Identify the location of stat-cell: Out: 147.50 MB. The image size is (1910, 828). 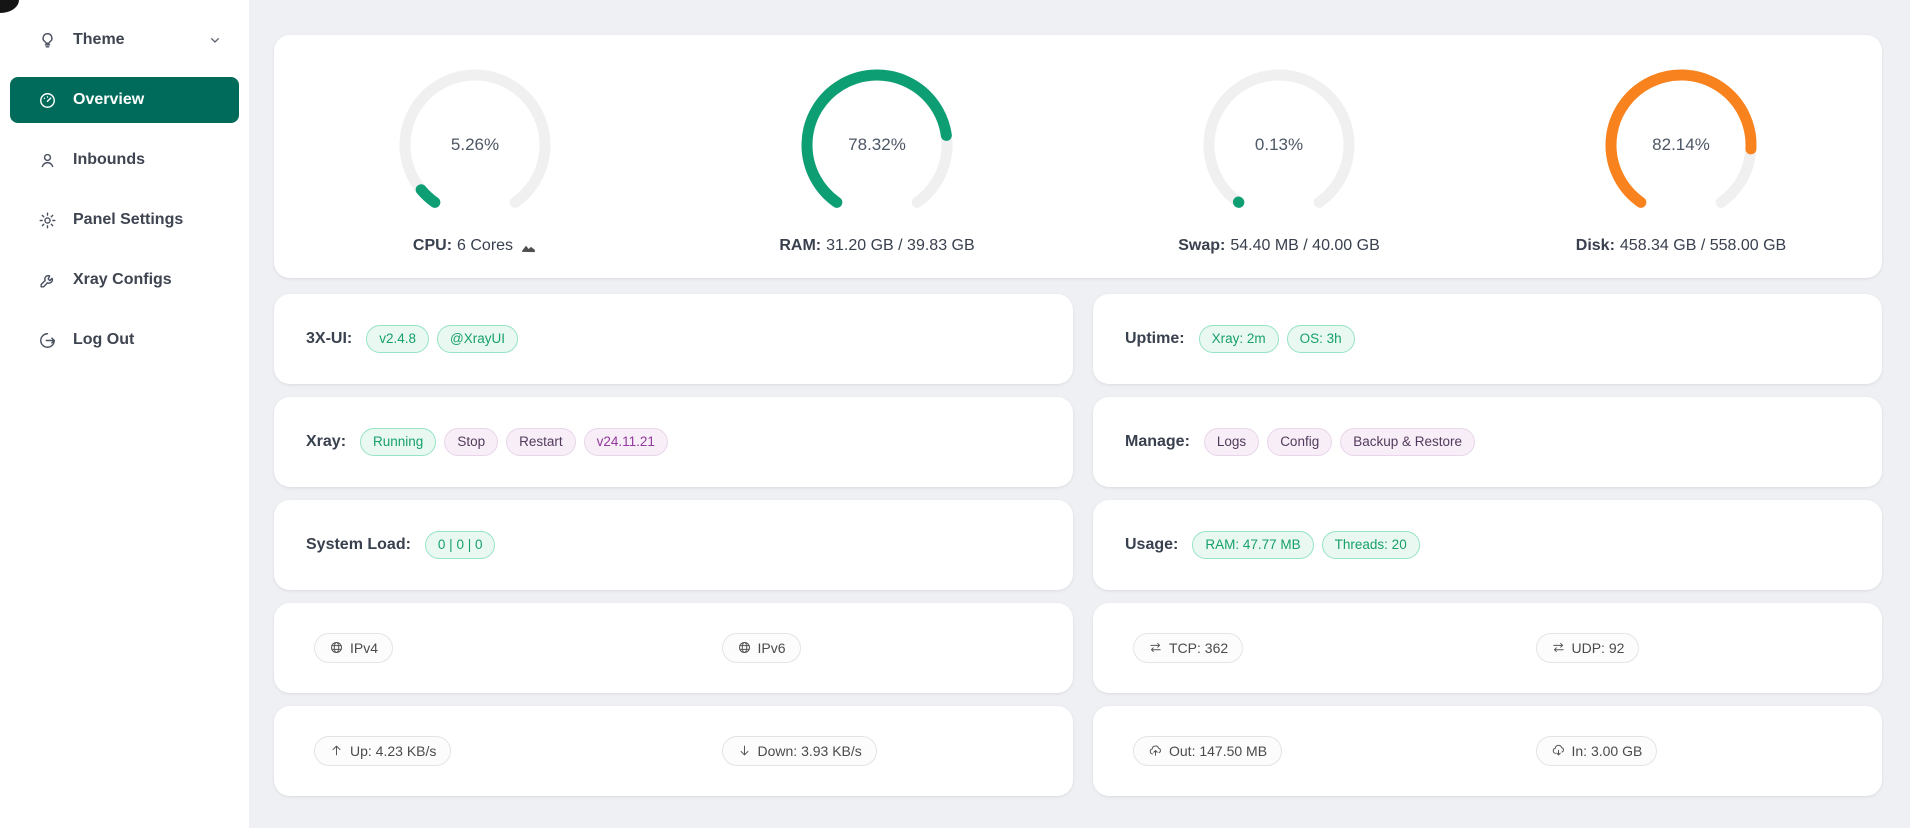
(1290, 751).